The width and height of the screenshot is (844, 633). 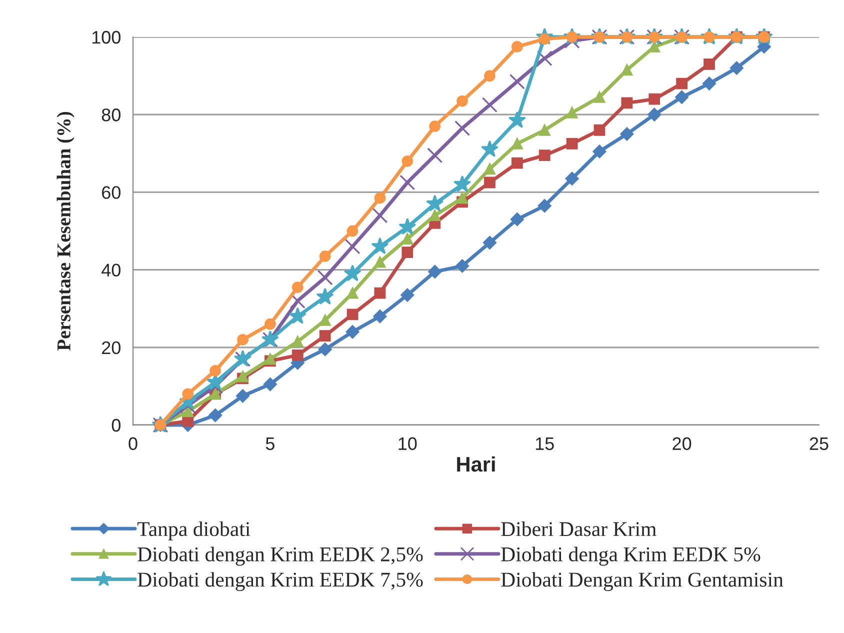 What do you see at coordinates (111, 347) in the screenshot?
I see `y-tick-label: 20` at bounding box center [111, 347].